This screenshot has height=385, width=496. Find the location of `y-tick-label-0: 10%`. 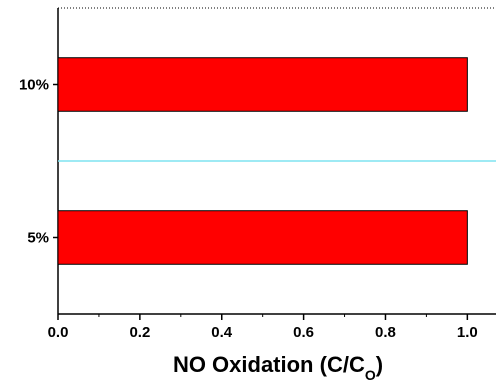

y-tick-label-0: 10% is located at coordinates (34, 85).